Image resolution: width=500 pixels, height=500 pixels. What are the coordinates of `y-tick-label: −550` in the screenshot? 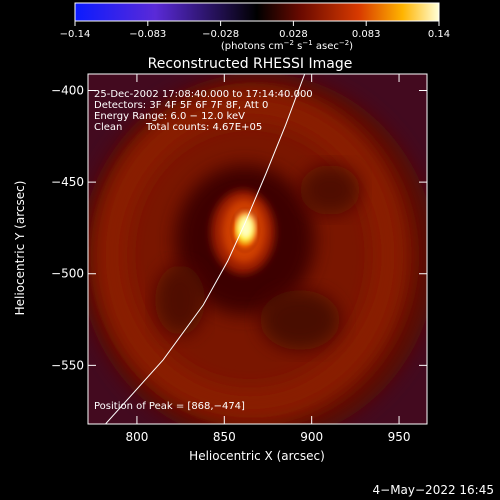 It's located at (67, 365).